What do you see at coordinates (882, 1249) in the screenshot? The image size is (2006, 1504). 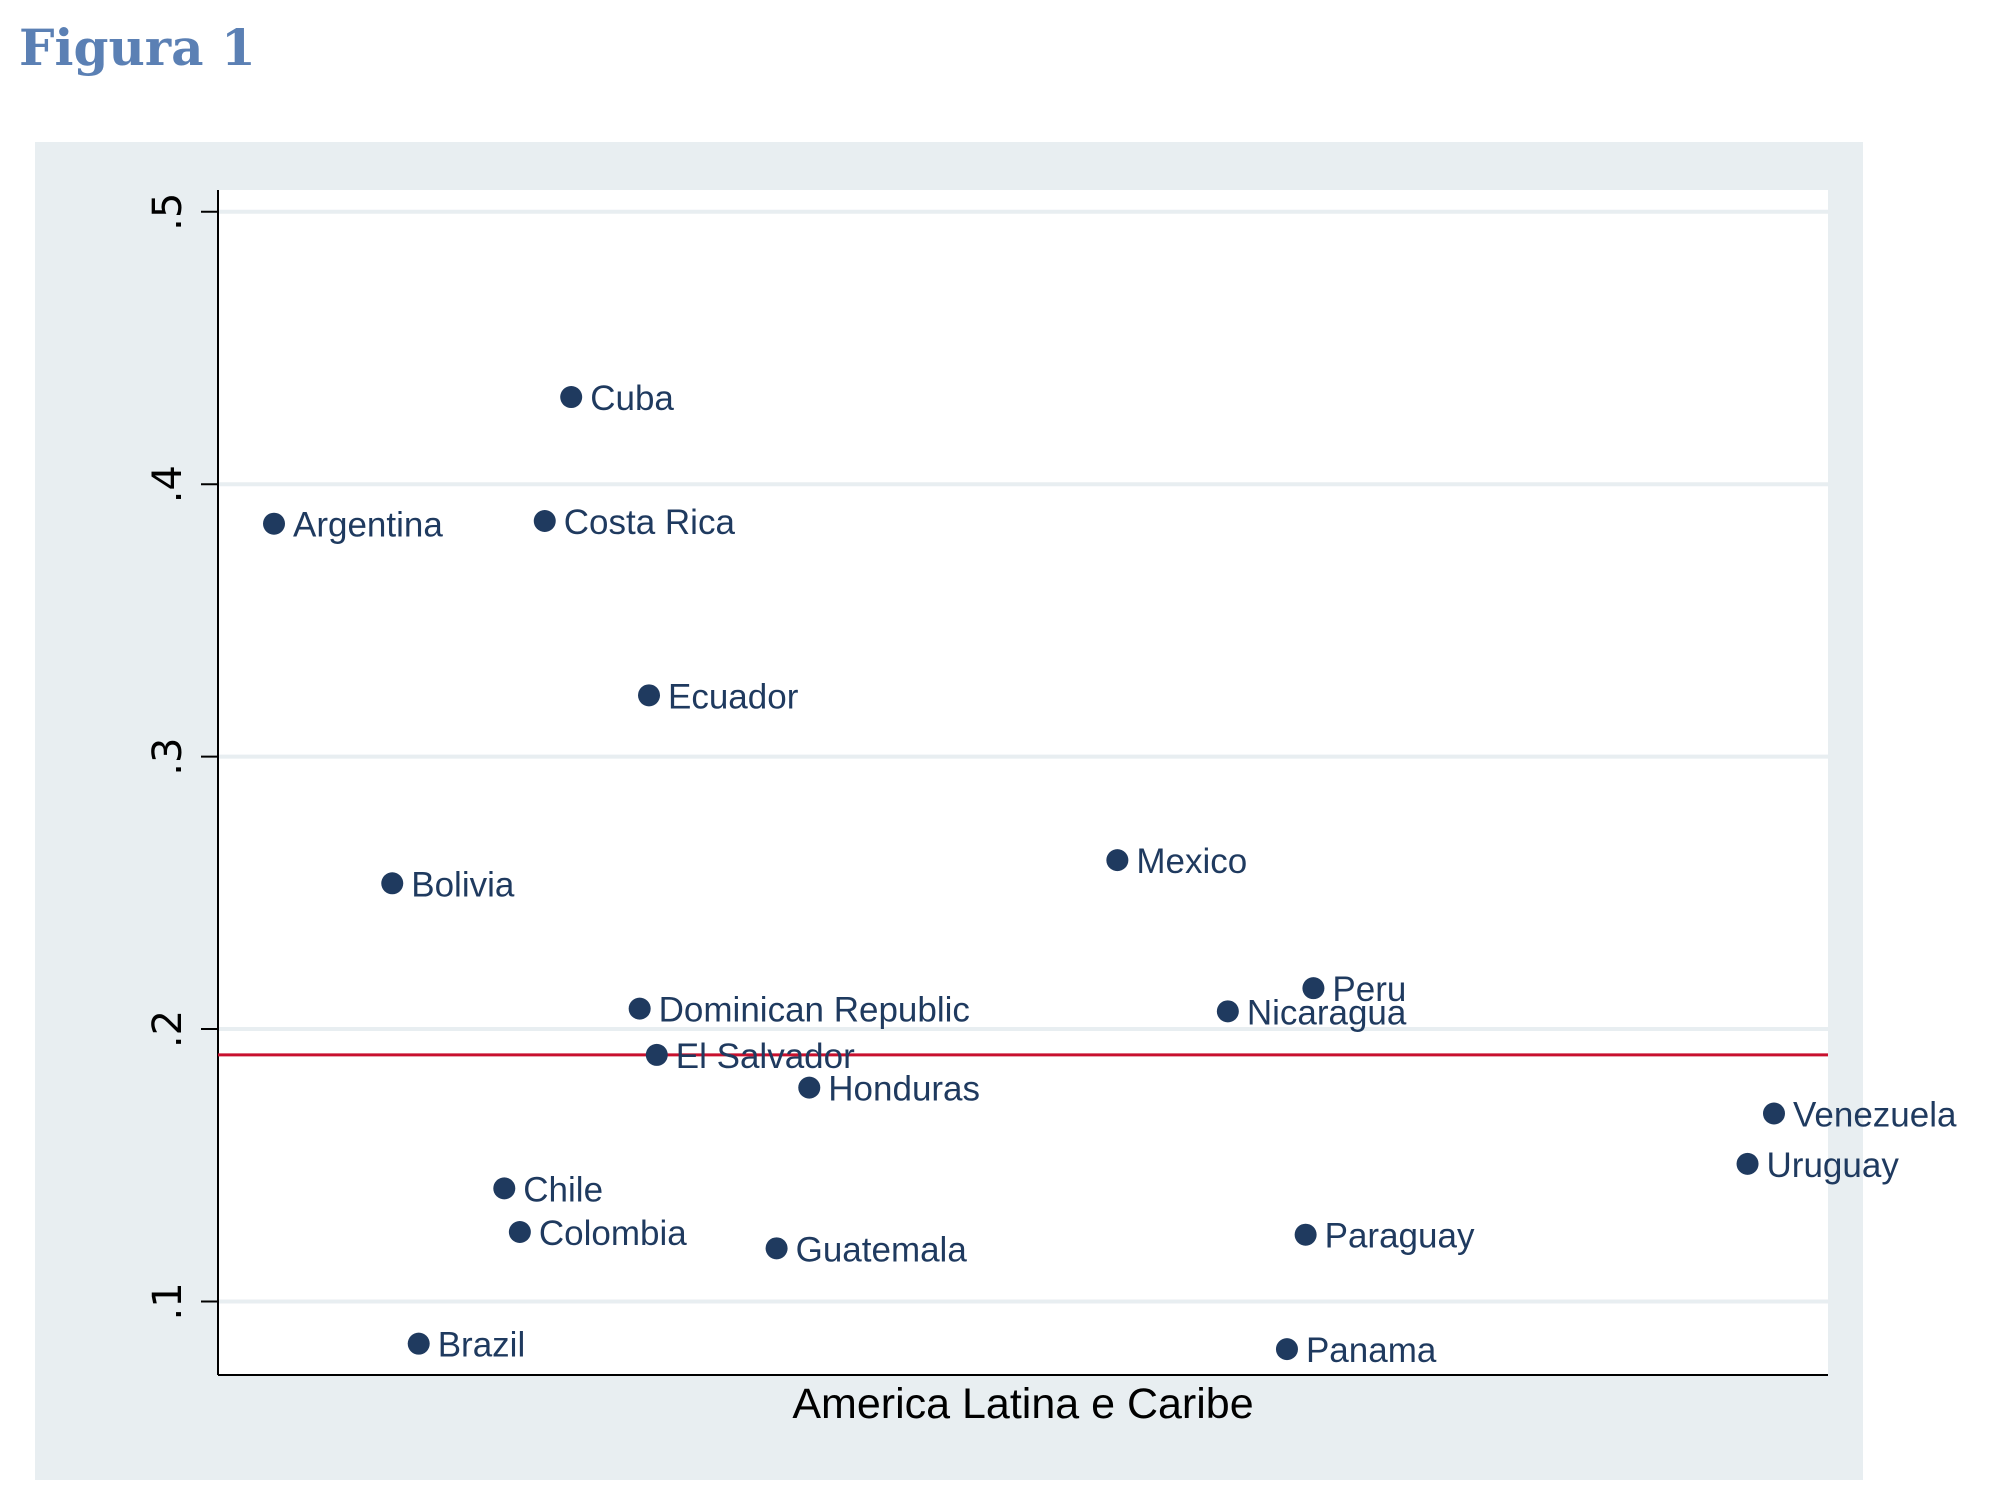 I see `data-point-label: Guatemala` at bounding box center [882, 1249].